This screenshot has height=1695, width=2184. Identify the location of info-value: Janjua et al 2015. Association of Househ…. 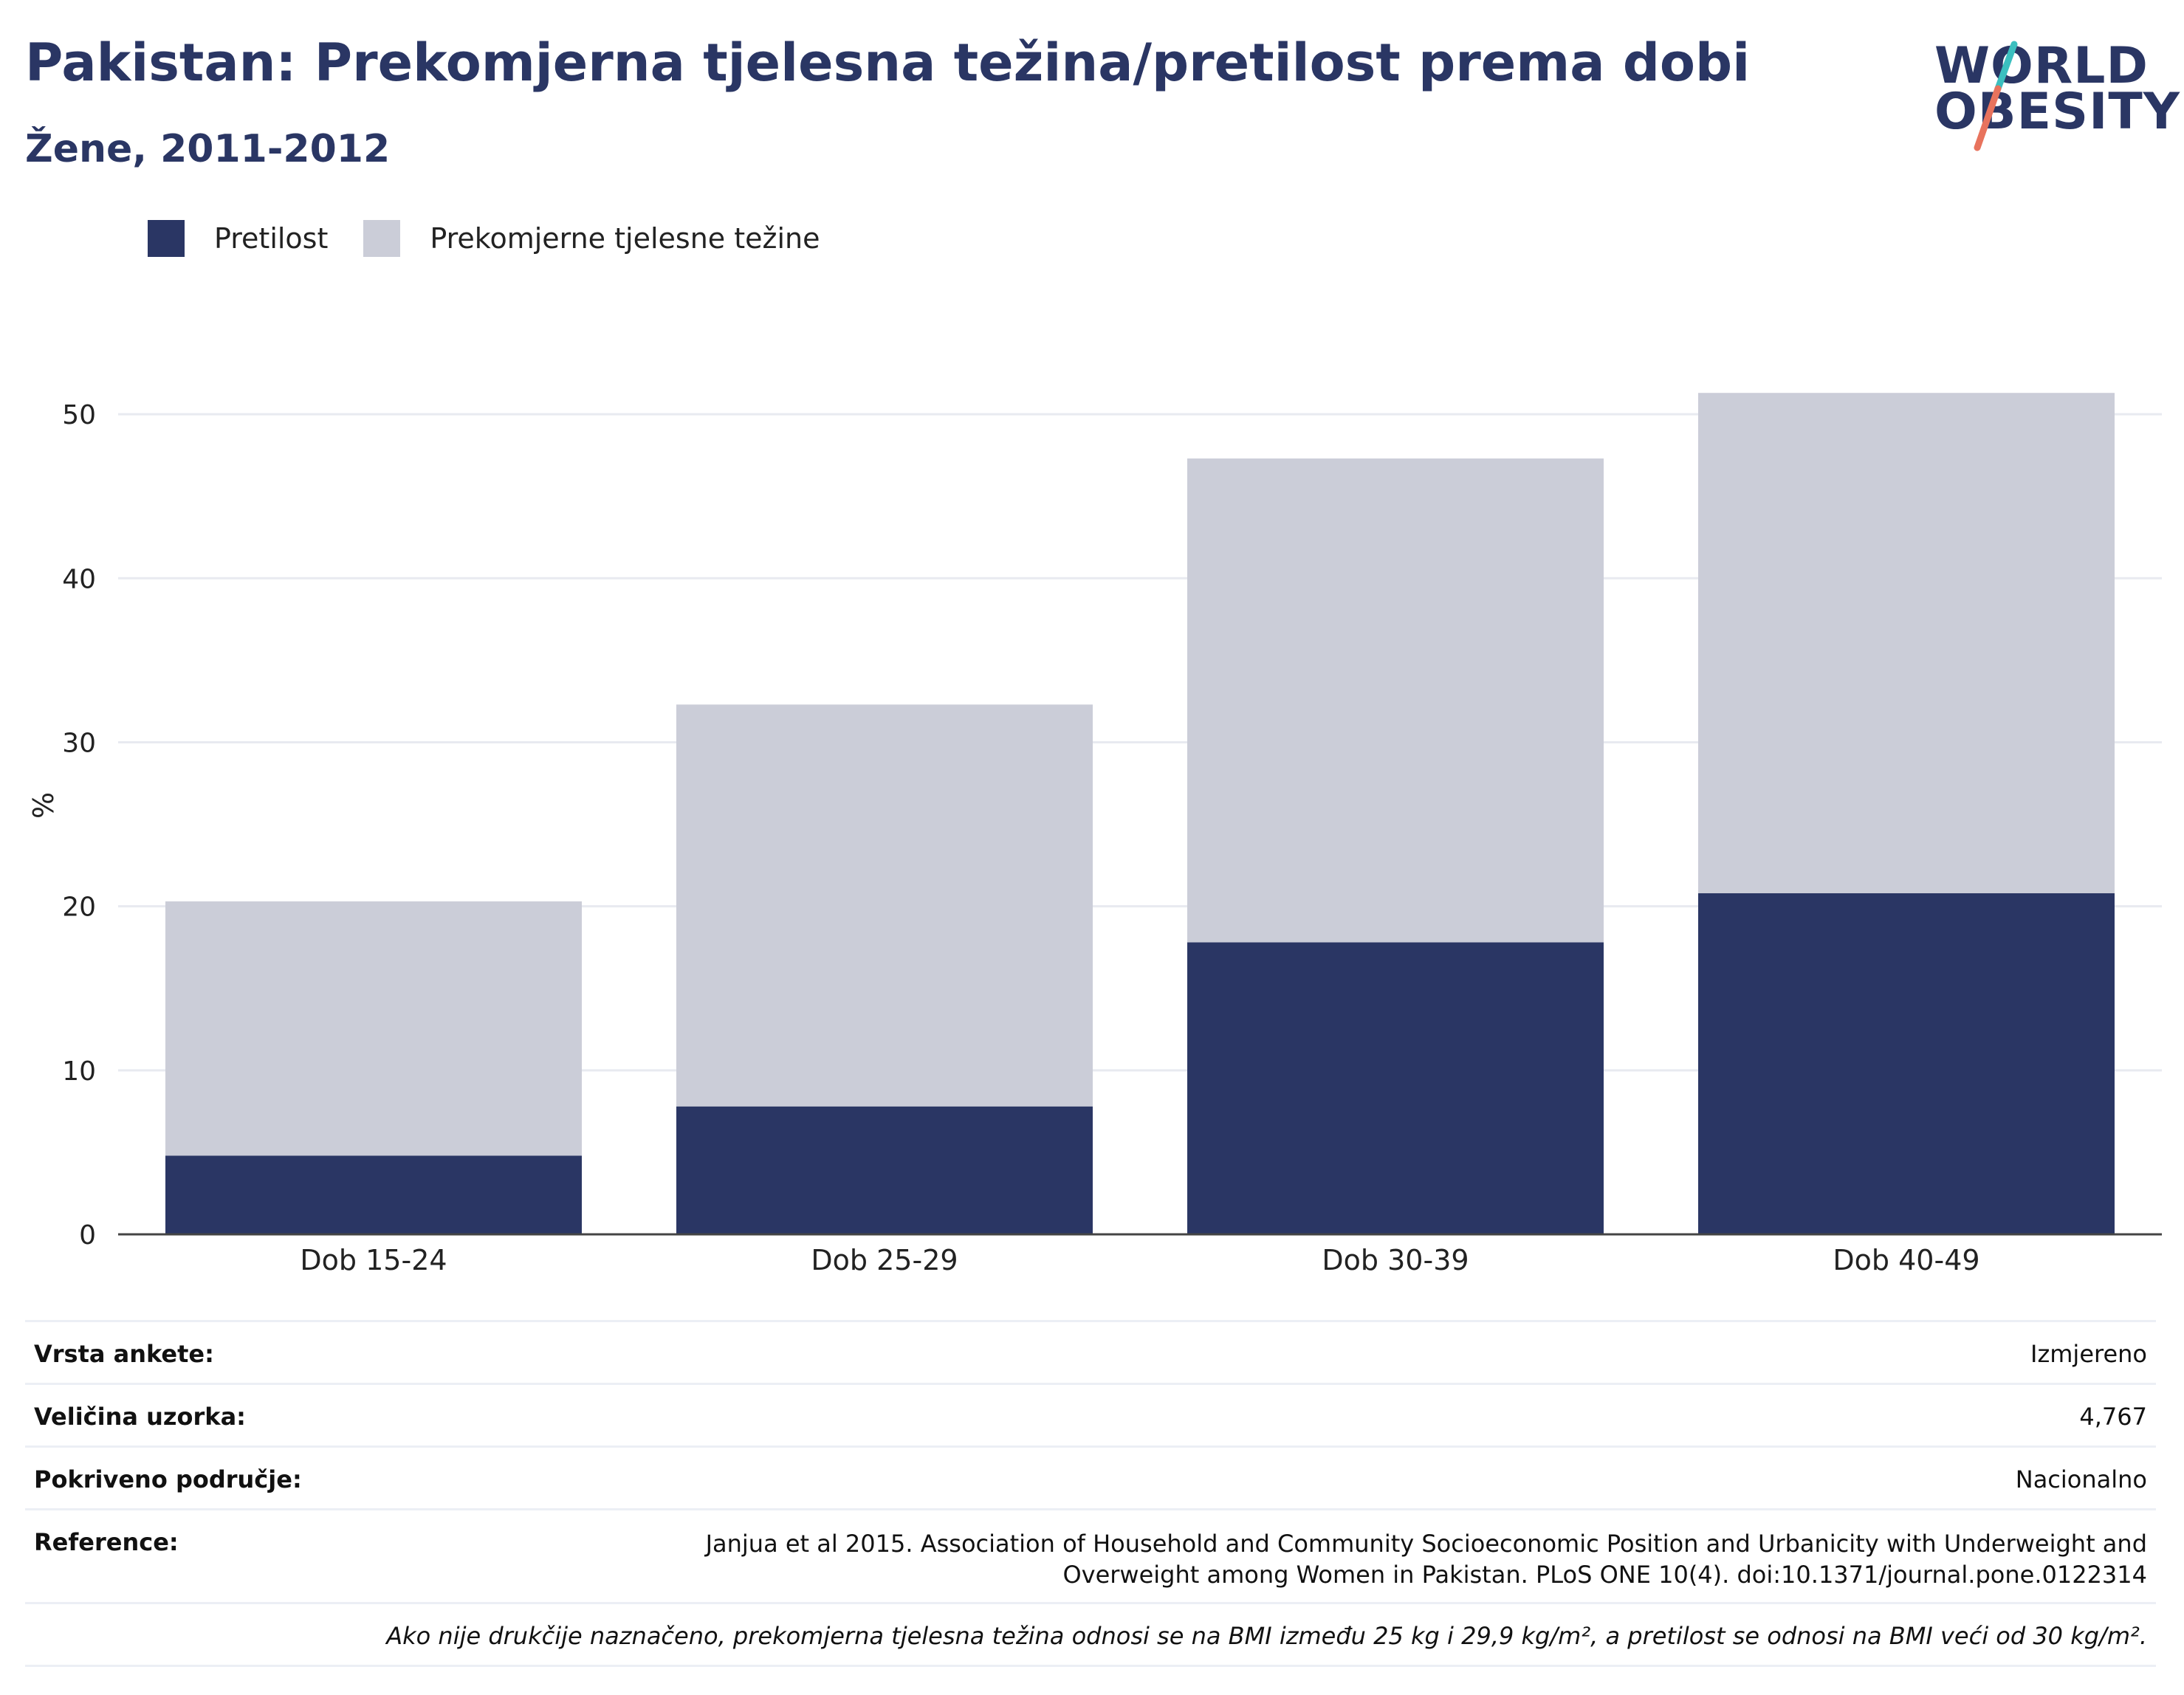
(1426, 1559).